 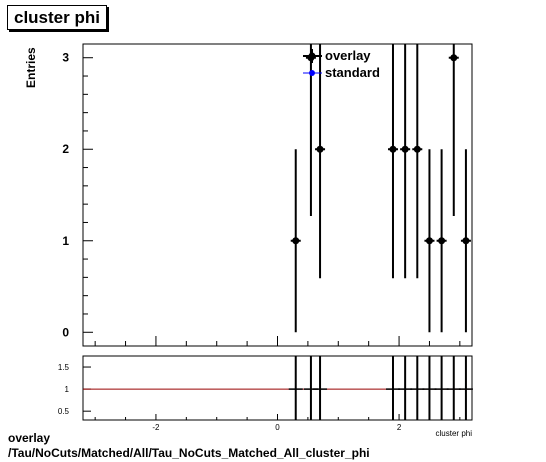 What do you see at coordinates (29, 438) in the screenshot?
I see `footer-line-1: overlay` at bounding box center [29, 438].